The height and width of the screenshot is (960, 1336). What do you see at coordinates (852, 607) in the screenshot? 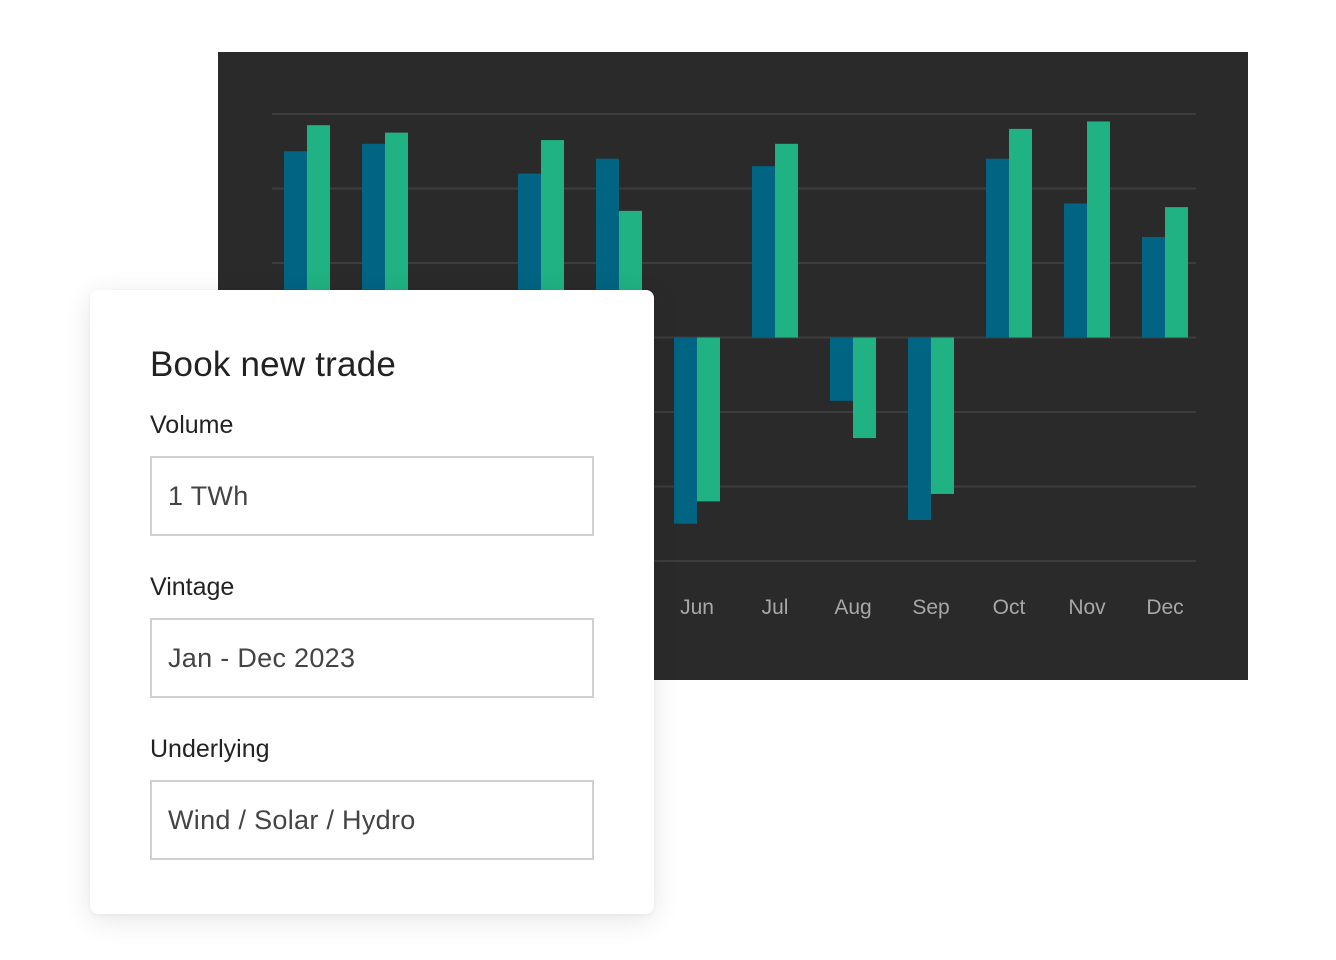
I see `x-tick-label-aug: Aug` at bounding box center [852, 607].